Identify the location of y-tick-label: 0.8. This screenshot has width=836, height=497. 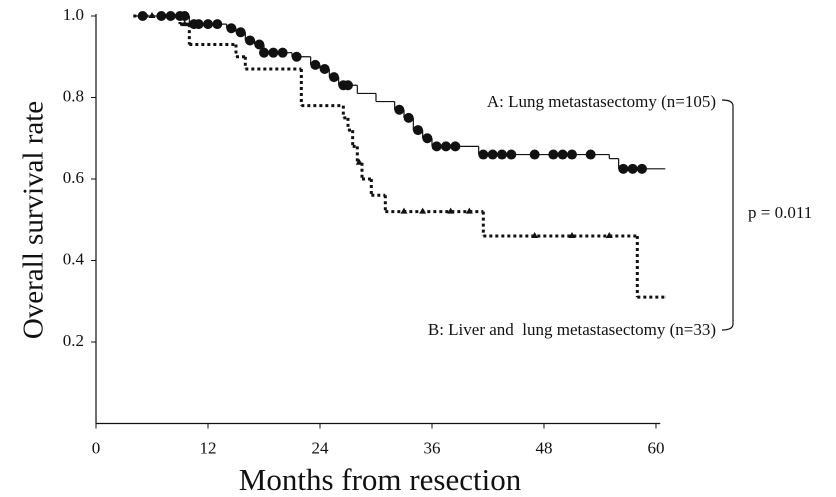
(73, 95).